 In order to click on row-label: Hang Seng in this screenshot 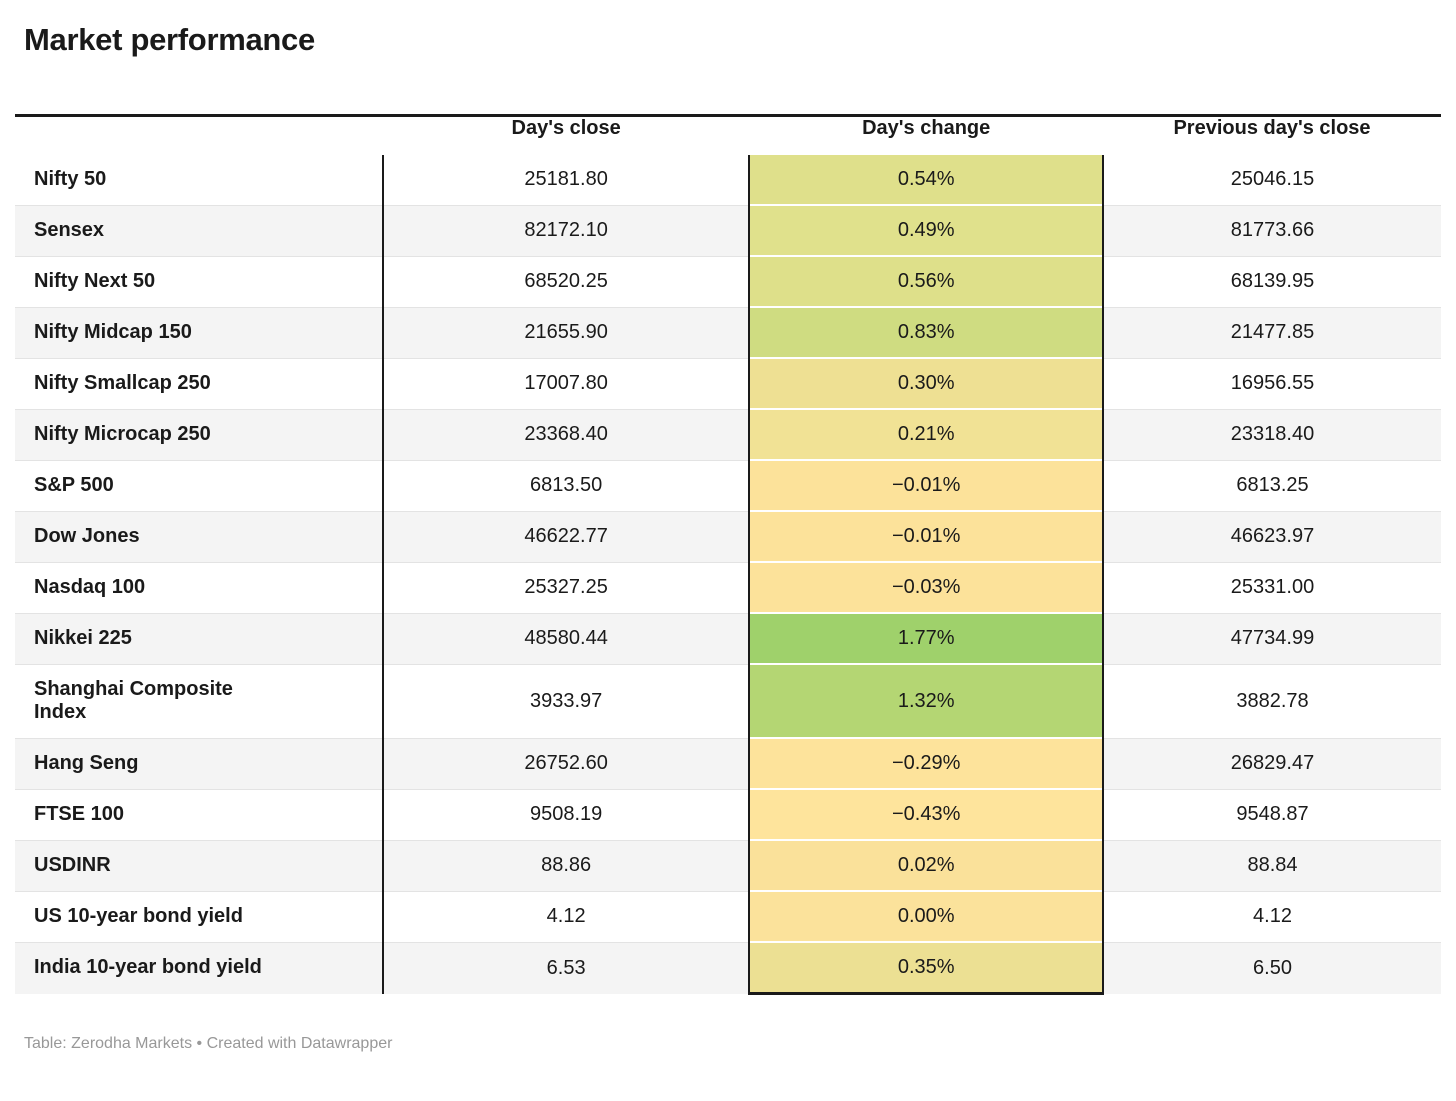, I will do `click(199, 763)`.